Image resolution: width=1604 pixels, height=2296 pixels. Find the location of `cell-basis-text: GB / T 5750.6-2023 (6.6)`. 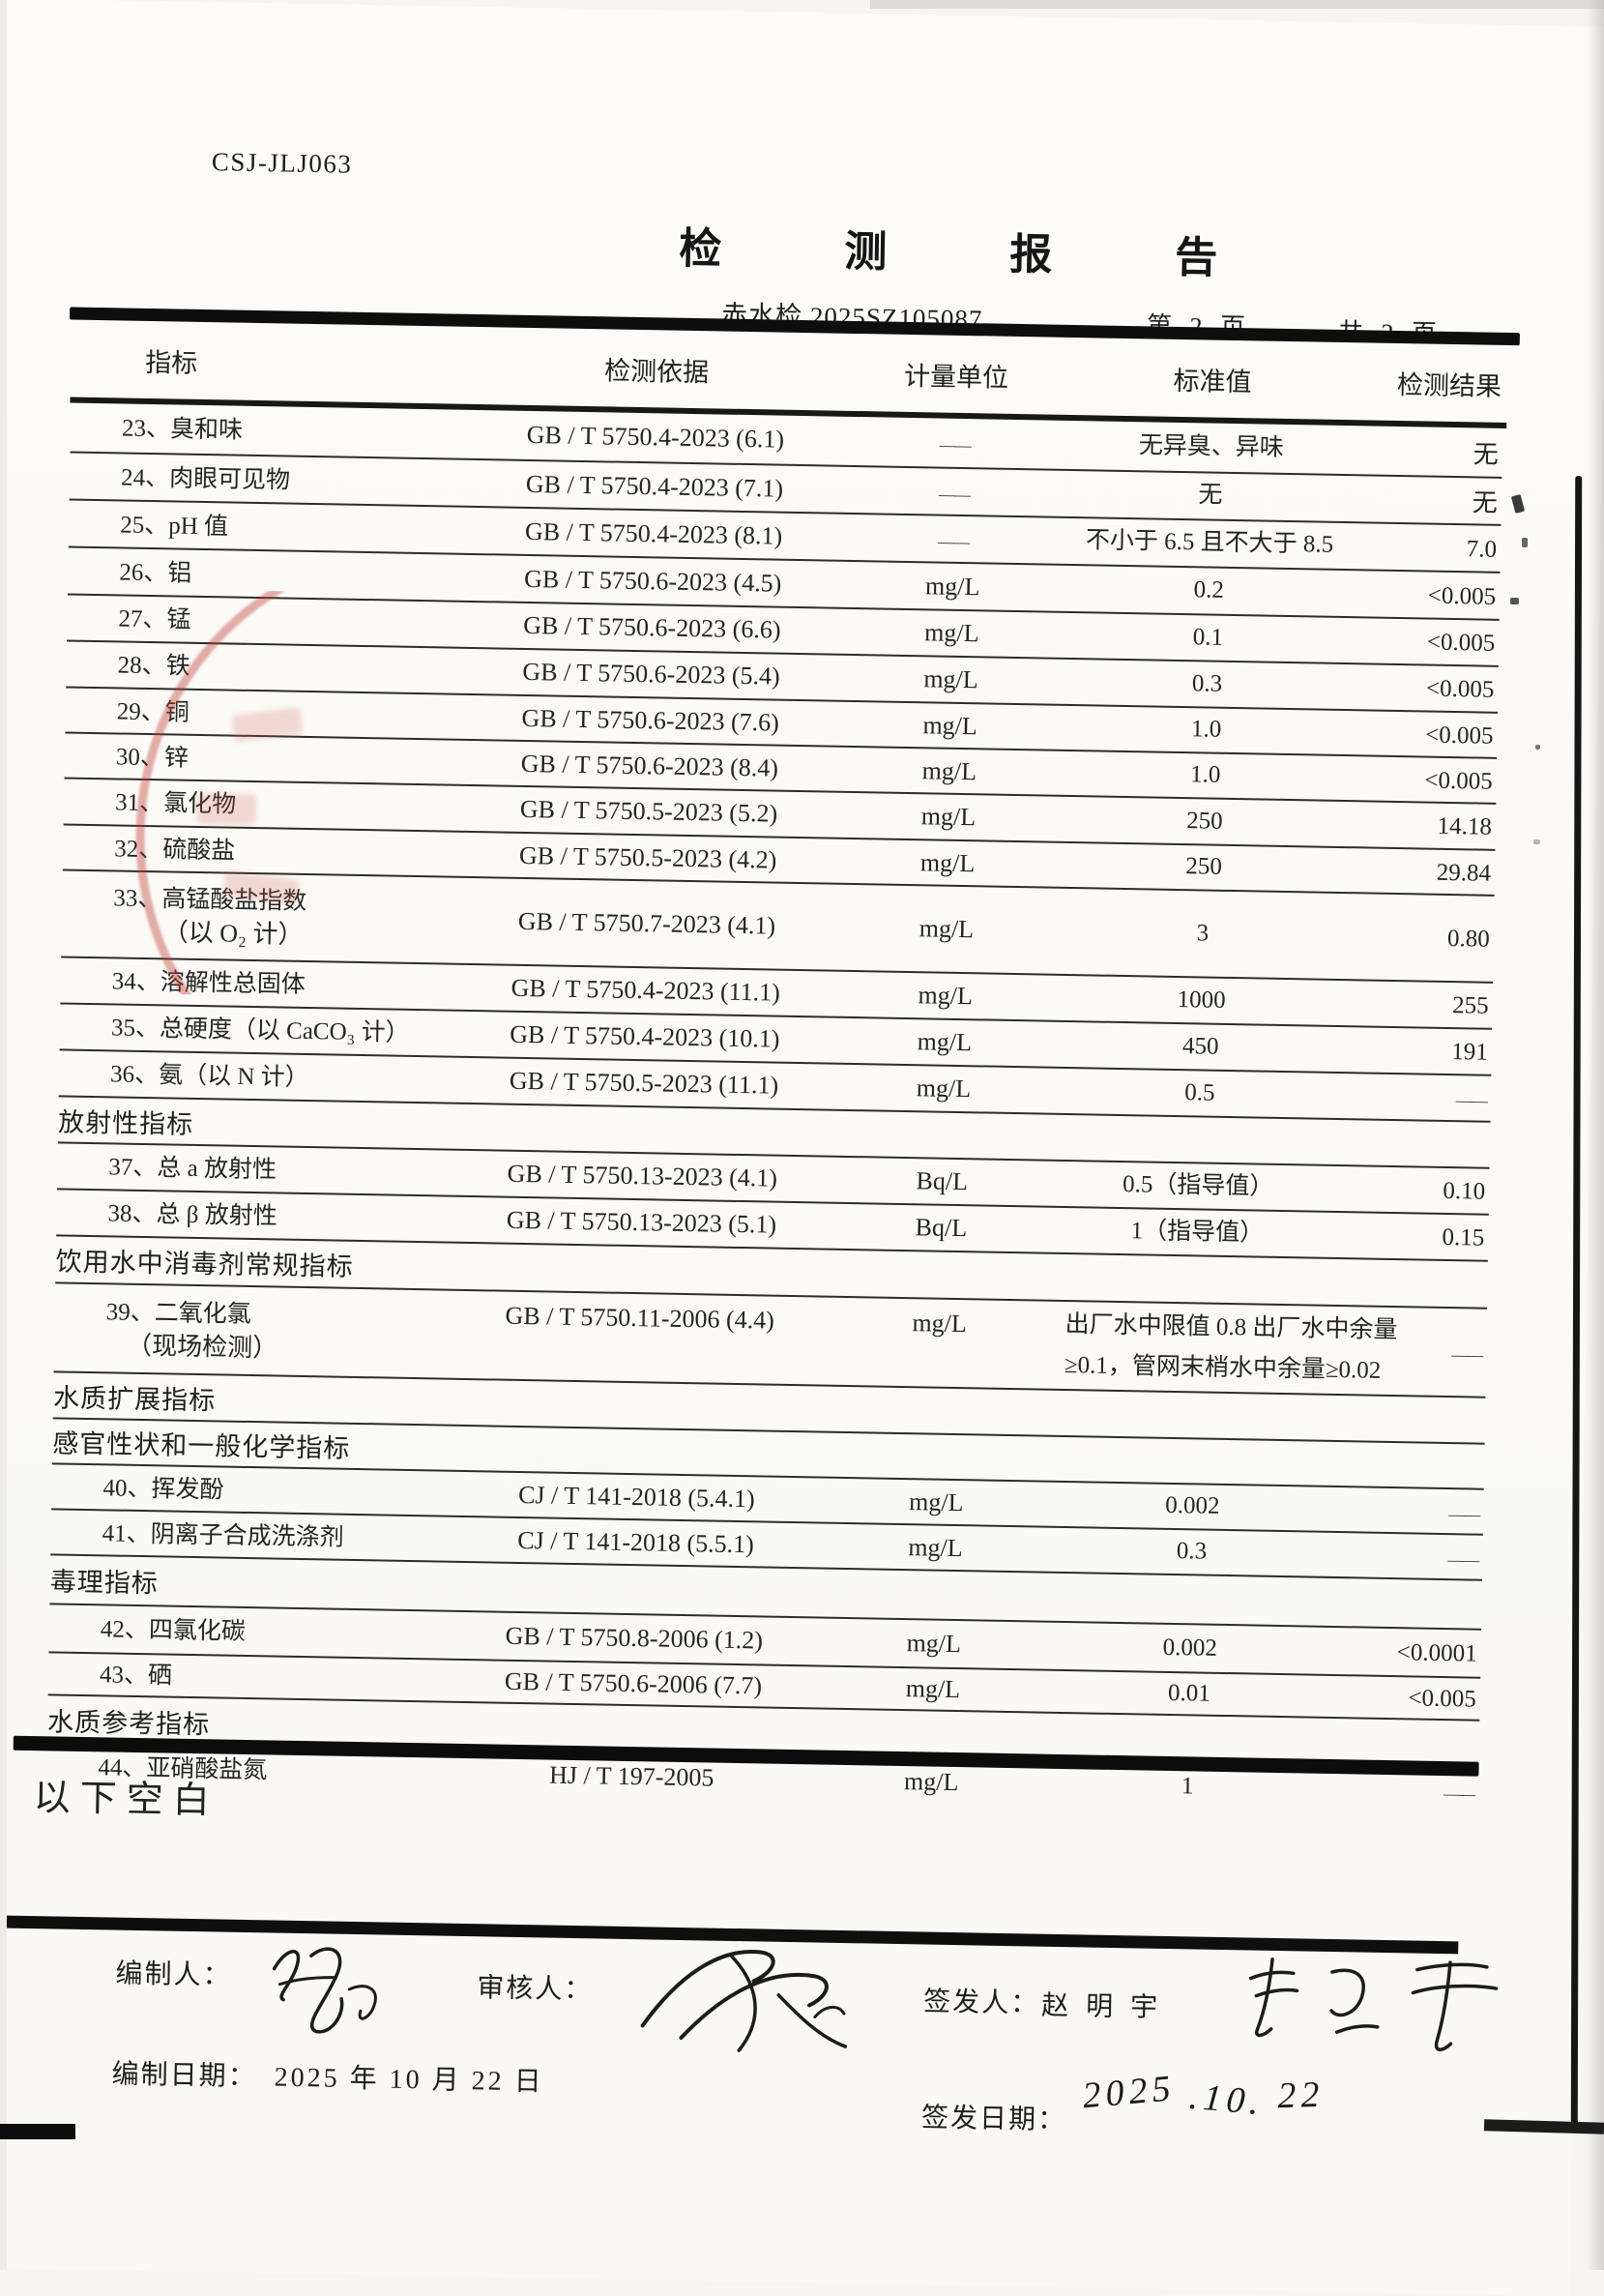

cell-basis-text: GB / T 5750.6-2023 (6.6) is located at coordinates (652, 627).